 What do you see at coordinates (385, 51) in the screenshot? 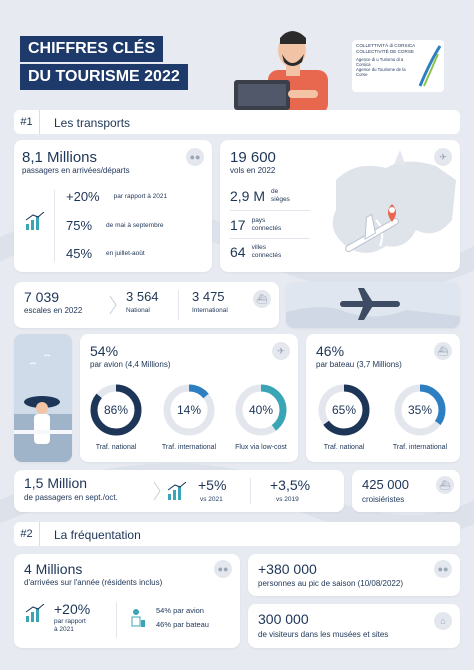
I see `logo-line-2: COLLECTIVITÉ DE CORSE` at bounding box center [385, 51].